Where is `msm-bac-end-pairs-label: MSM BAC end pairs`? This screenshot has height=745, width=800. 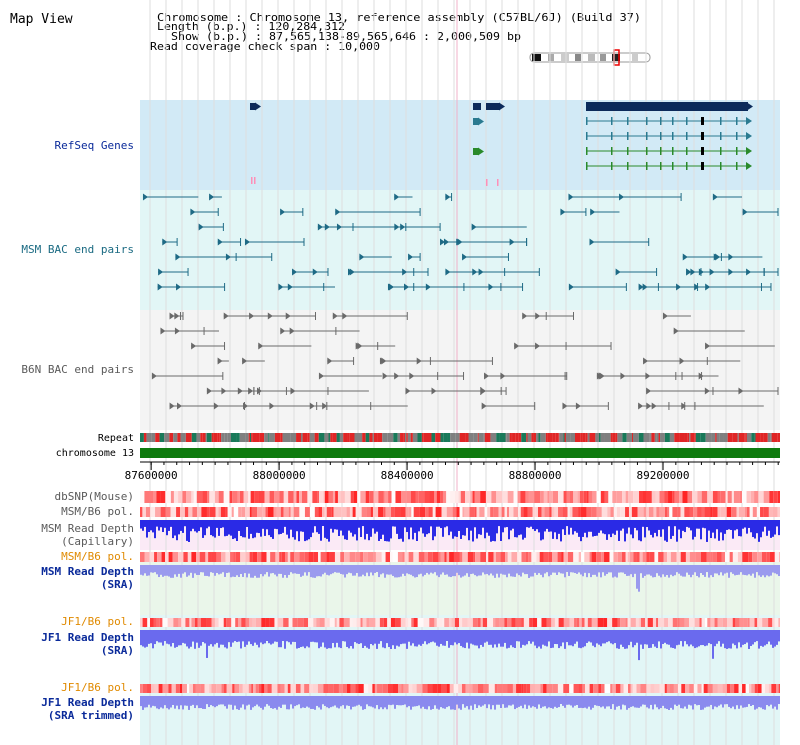
msm-bac-end-pairs-label: MSM BAC end pairs is located at coordinates (77, 249).